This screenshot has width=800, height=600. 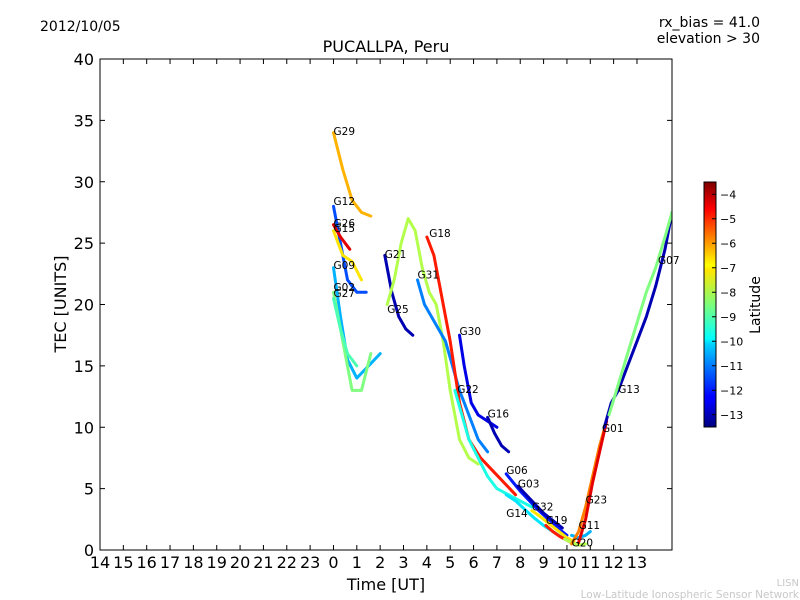 What do you see at coordinates (567, 562) in the screenshot?
I see `x-tick-label: 10` at bounding box center [567, 562].